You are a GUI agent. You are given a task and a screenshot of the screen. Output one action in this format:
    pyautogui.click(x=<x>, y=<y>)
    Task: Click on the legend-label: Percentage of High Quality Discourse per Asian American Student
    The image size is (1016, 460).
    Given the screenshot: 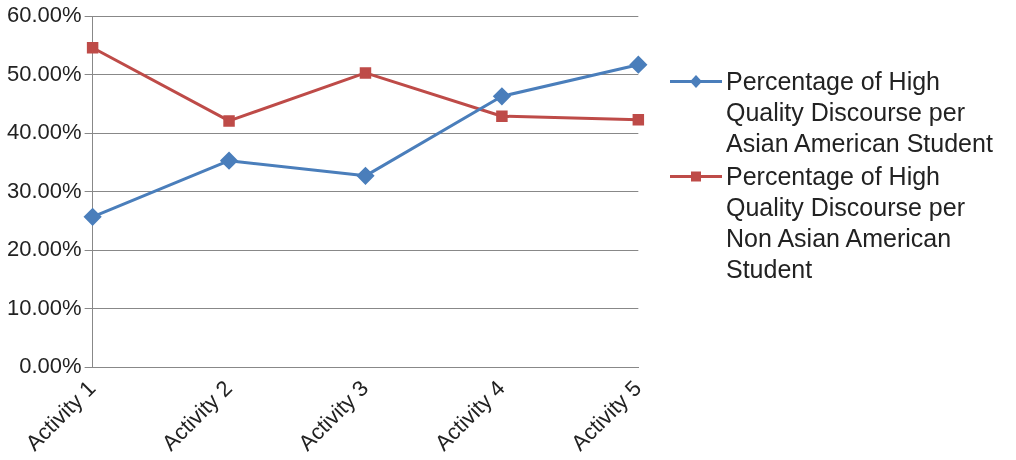 What is the action you would take?
    pyautogui.click(x=860, y=112)
    